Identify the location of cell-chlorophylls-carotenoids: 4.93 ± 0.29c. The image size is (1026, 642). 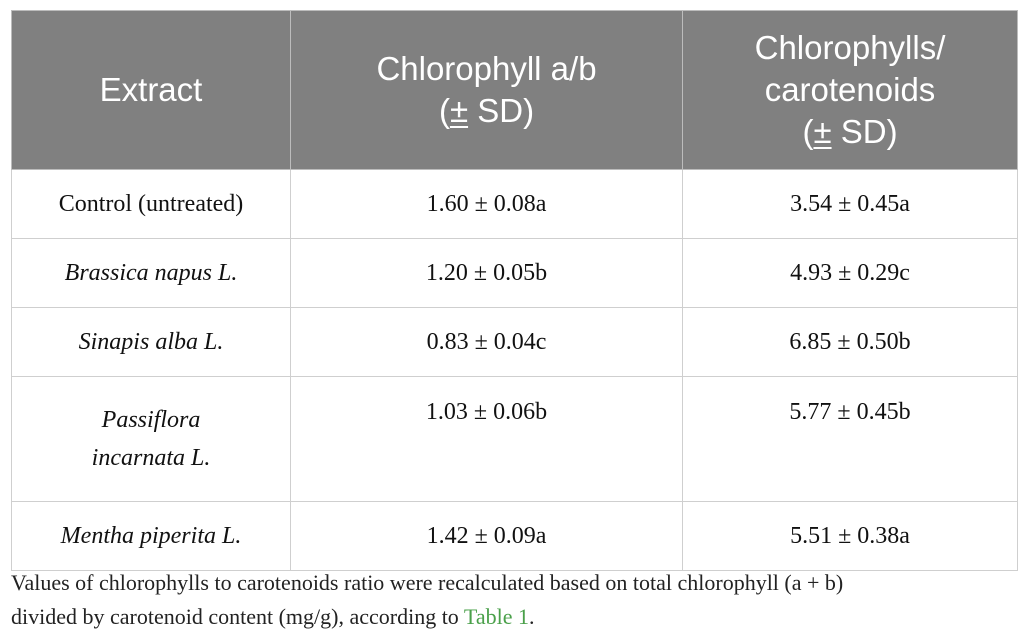
(850, 273).